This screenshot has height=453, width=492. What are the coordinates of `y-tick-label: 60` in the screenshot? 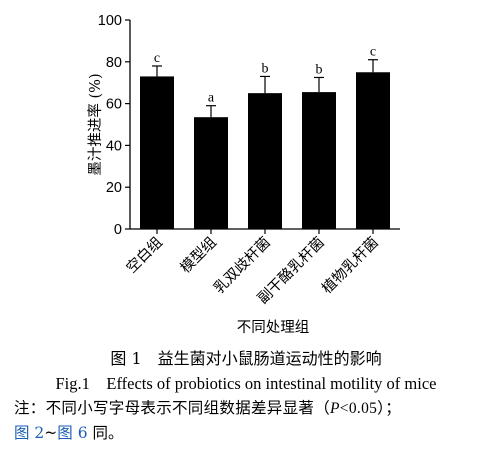 It's located at (114, 105).